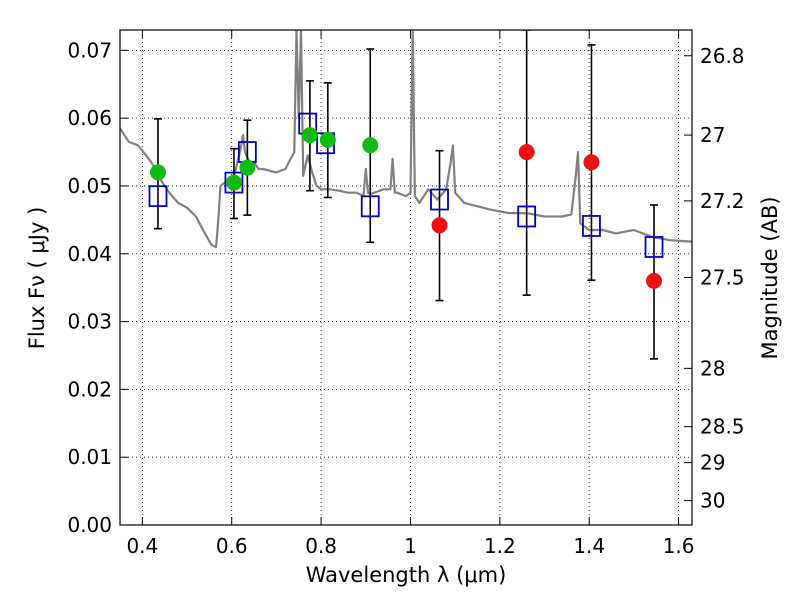 This screenshot has height=600, width=800. What do you see at coordinates (712, 135) in the screenshot?
I see `y2-tick-label: 27` at bounding box center [712, 135].